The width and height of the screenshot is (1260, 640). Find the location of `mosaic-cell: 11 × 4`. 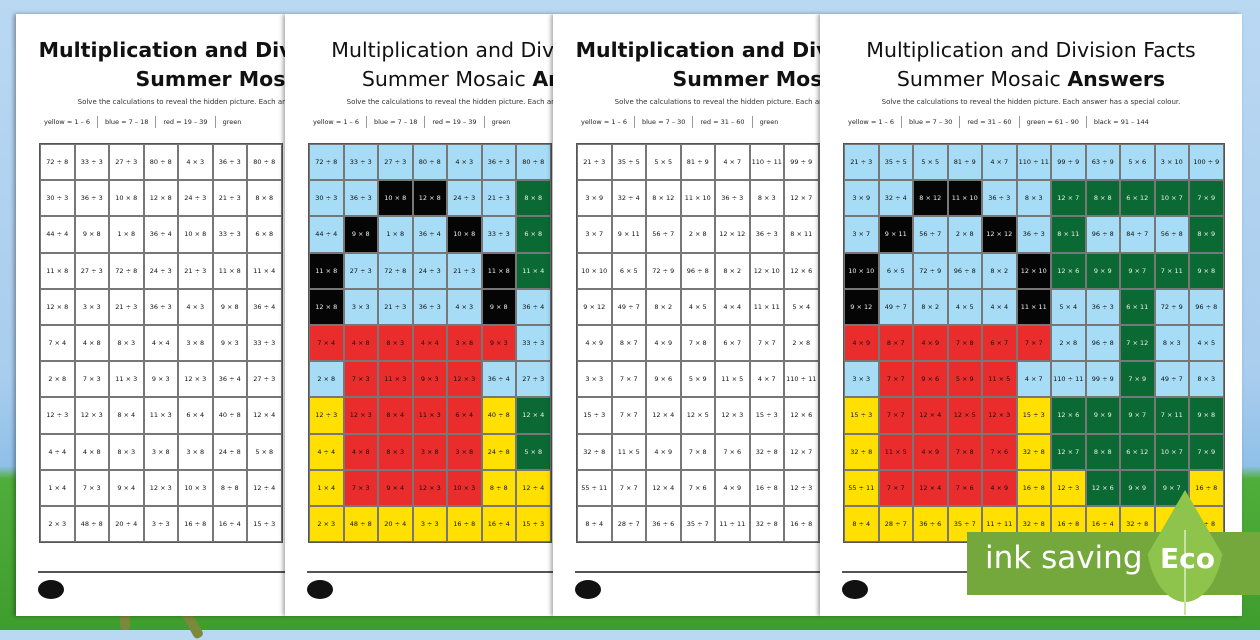

mosaic-cell: 11 × 4 is located at coordinates (533, 270).